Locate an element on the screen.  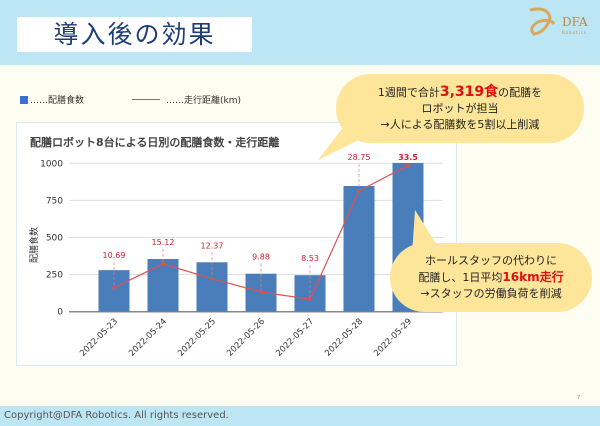
data-label: 28.75 is located at coordinates (359, 157).